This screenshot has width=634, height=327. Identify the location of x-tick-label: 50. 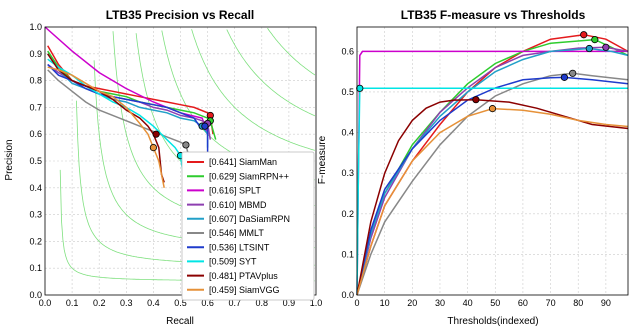
(495, 303).